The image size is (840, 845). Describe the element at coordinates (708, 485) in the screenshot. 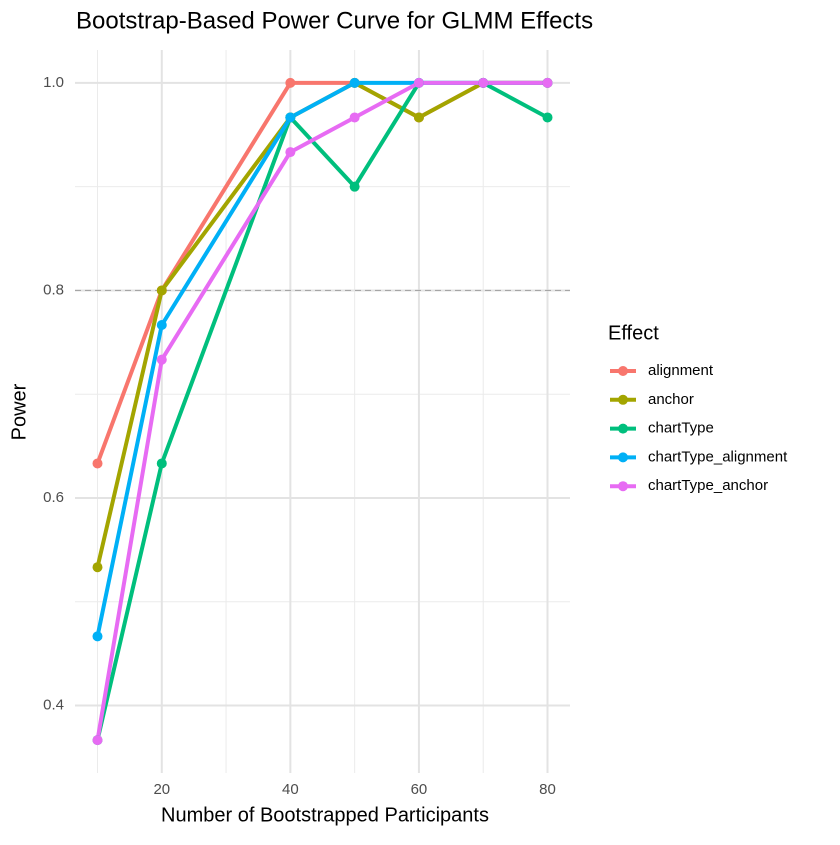

I see `legend-label: chartType_anchor` at that location.